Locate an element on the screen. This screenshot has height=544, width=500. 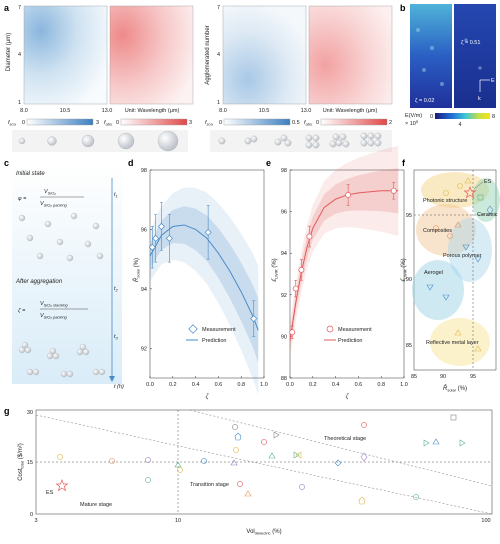
agglomerate-5a is located at coordinates (336, 137).